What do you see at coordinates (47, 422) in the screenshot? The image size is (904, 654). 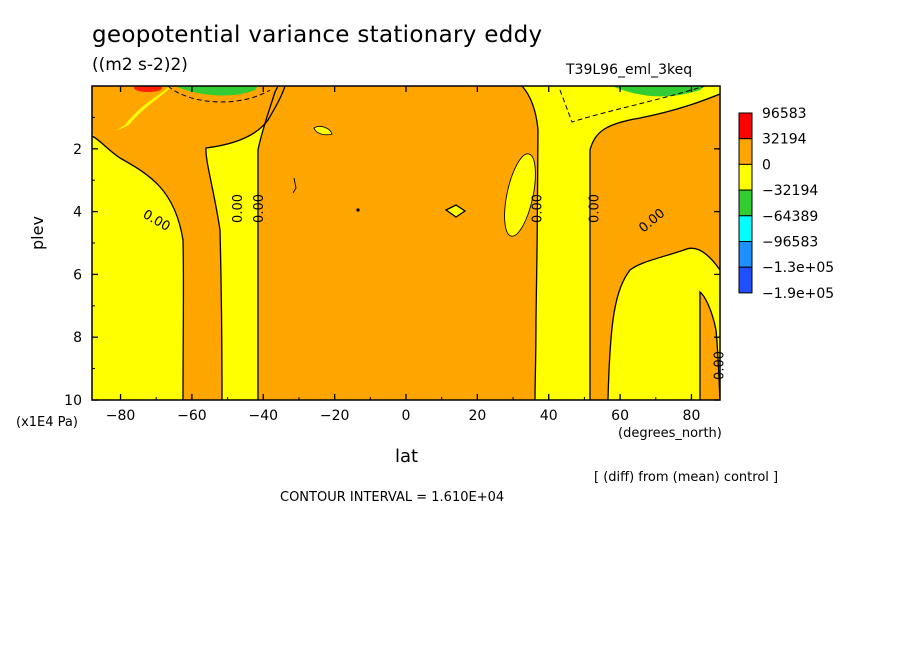 I see `y-axis-unit: (x1E4 Pa)` at bounding box center [47, 422].